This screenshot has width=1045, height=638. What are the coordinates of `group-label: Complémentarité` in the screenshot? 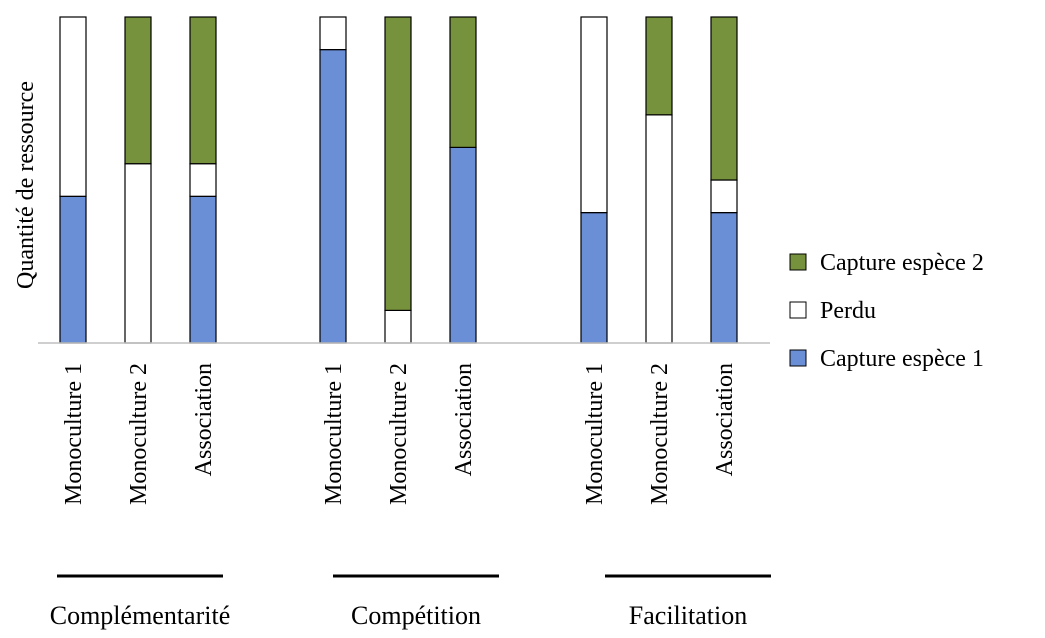 It's located at (140, 615).